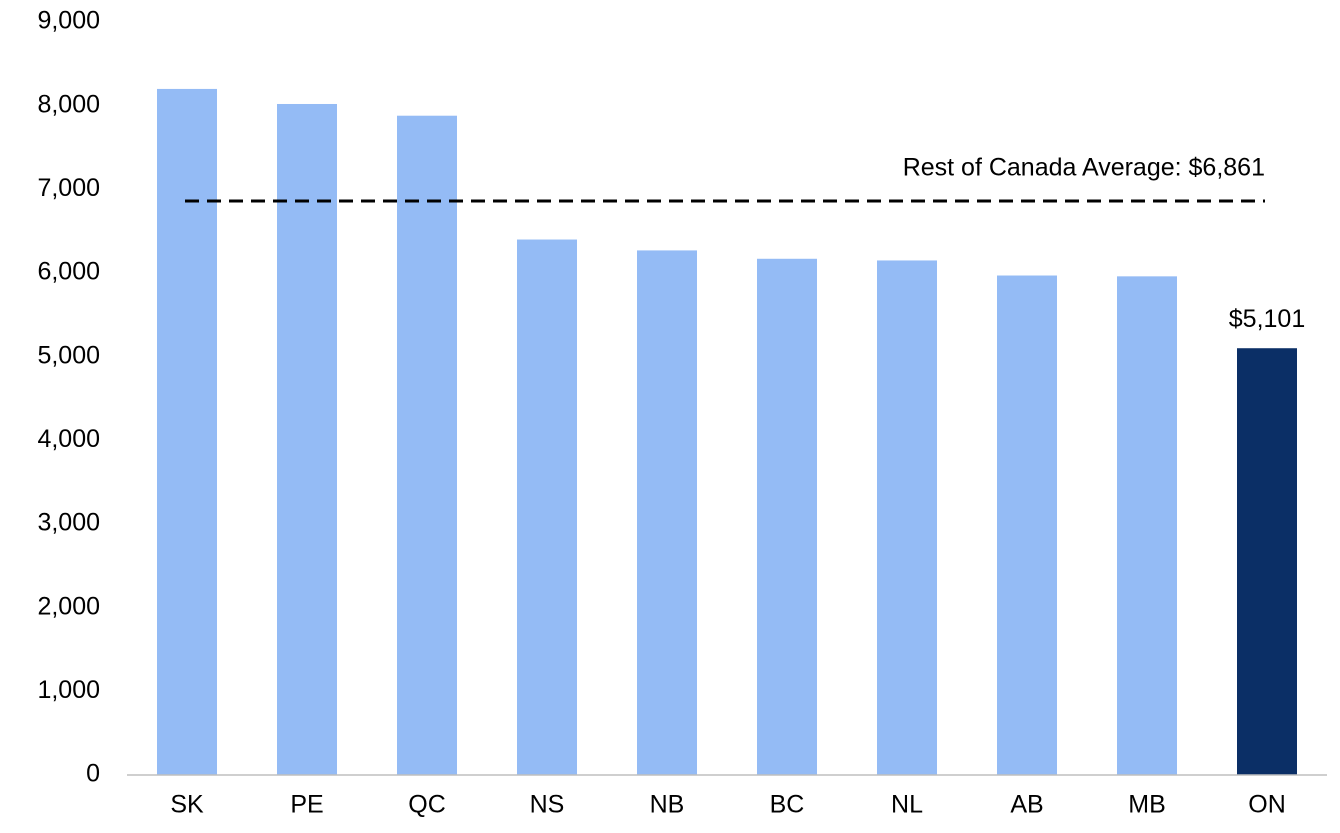 This screenshot has width=1340, height=833. Describe the element at coordinates (93, 774) in the screenshot. I see `y-tick-label: 0` at that location.